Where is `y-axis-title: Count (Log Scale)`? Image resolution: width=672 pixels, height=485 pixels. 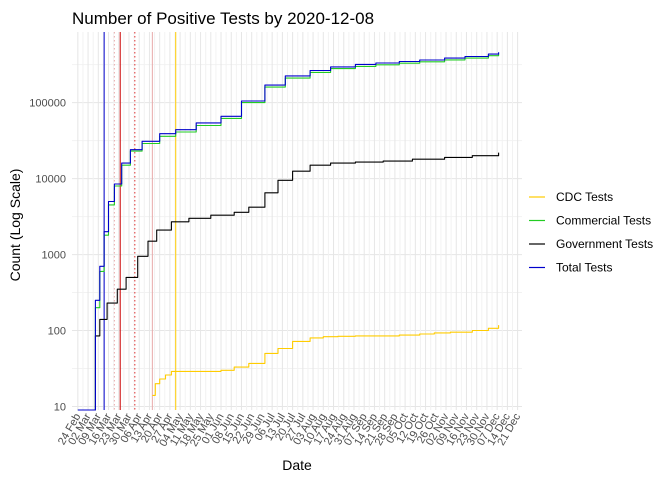
y-axis-title: Count (Log Scale) is located at coordinates (15, 225).